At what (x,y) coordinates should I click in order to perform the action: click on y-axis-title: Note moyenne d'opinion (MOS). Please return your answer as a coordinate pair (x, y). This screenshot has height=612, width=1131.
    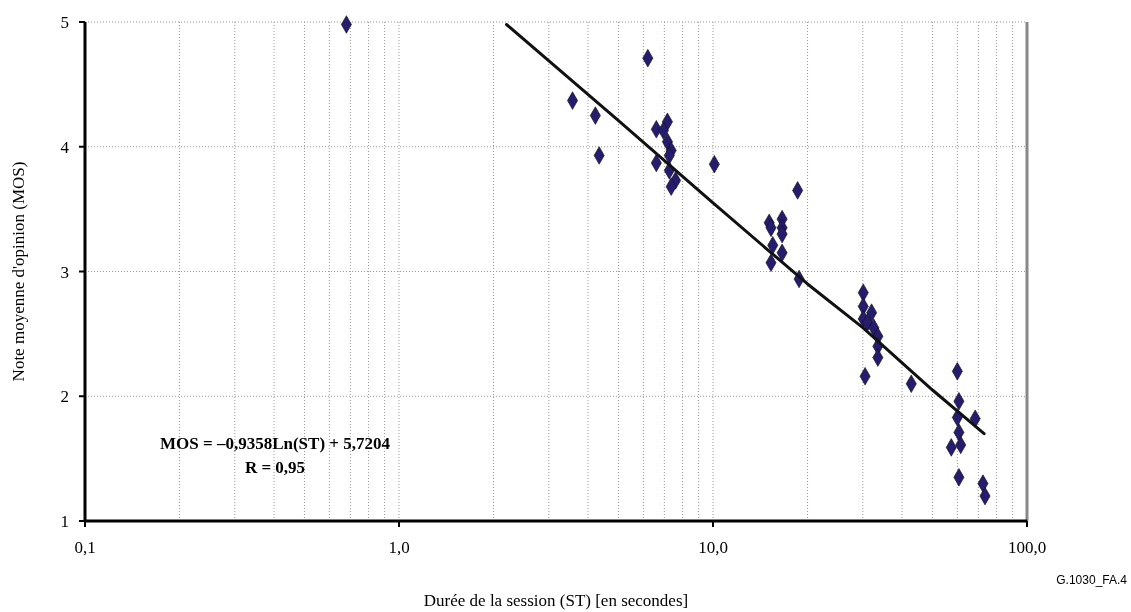
    Looking at the image, I should click on (18, 271).